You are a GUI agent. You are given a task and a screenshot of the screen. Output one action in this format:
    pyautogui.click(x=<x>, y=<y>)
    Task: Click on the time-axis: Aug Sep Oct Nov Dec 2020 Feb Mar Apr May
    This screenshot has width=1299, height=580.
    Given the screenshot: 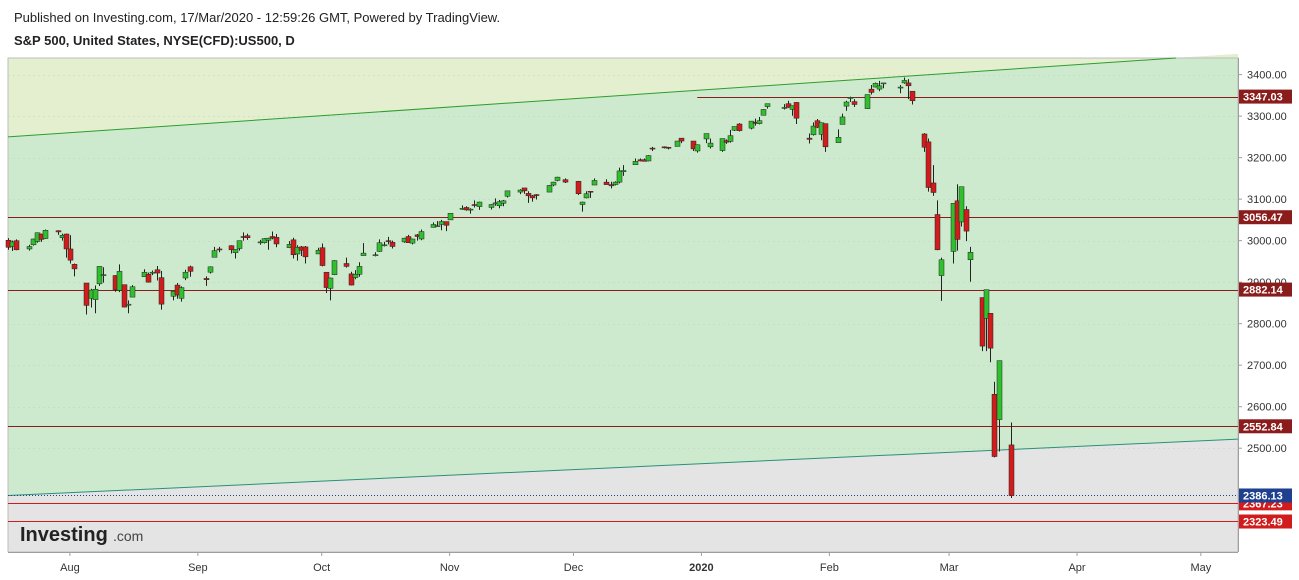 What is the action you would take?
    pyautogui.click(x=649, y=566)
    